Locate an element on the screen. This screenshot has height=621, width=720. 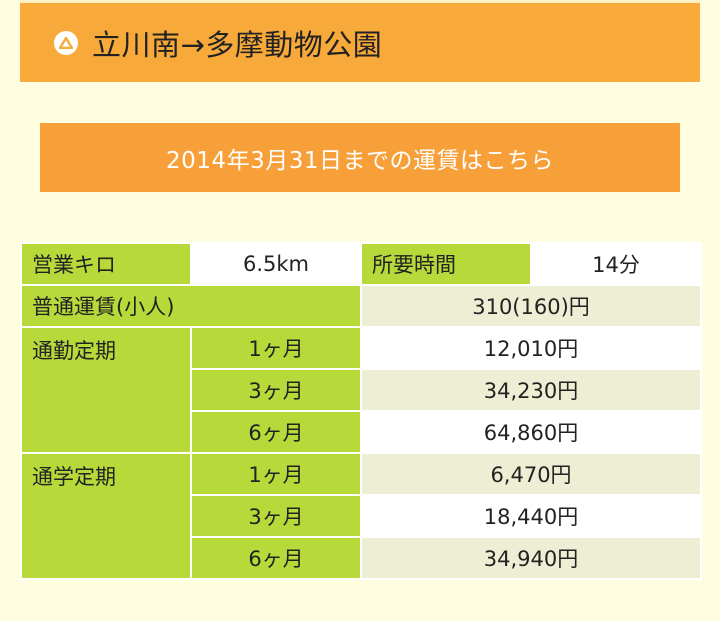
commuter-pass-label: 通勤定期 is located at coordinates (106, 390).